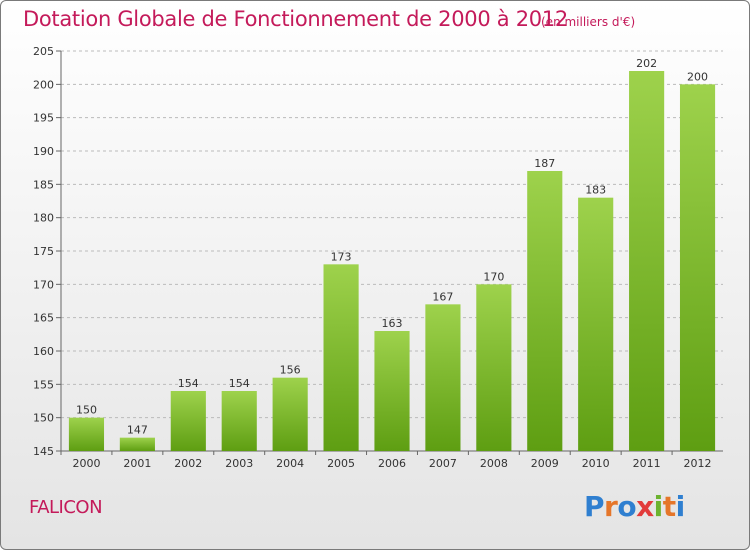 The width and height of the screenshot is (750, 550). Describe the element at coordinates (43, 51) in the screenshot. I see `y-tick-label: 205` at that location.